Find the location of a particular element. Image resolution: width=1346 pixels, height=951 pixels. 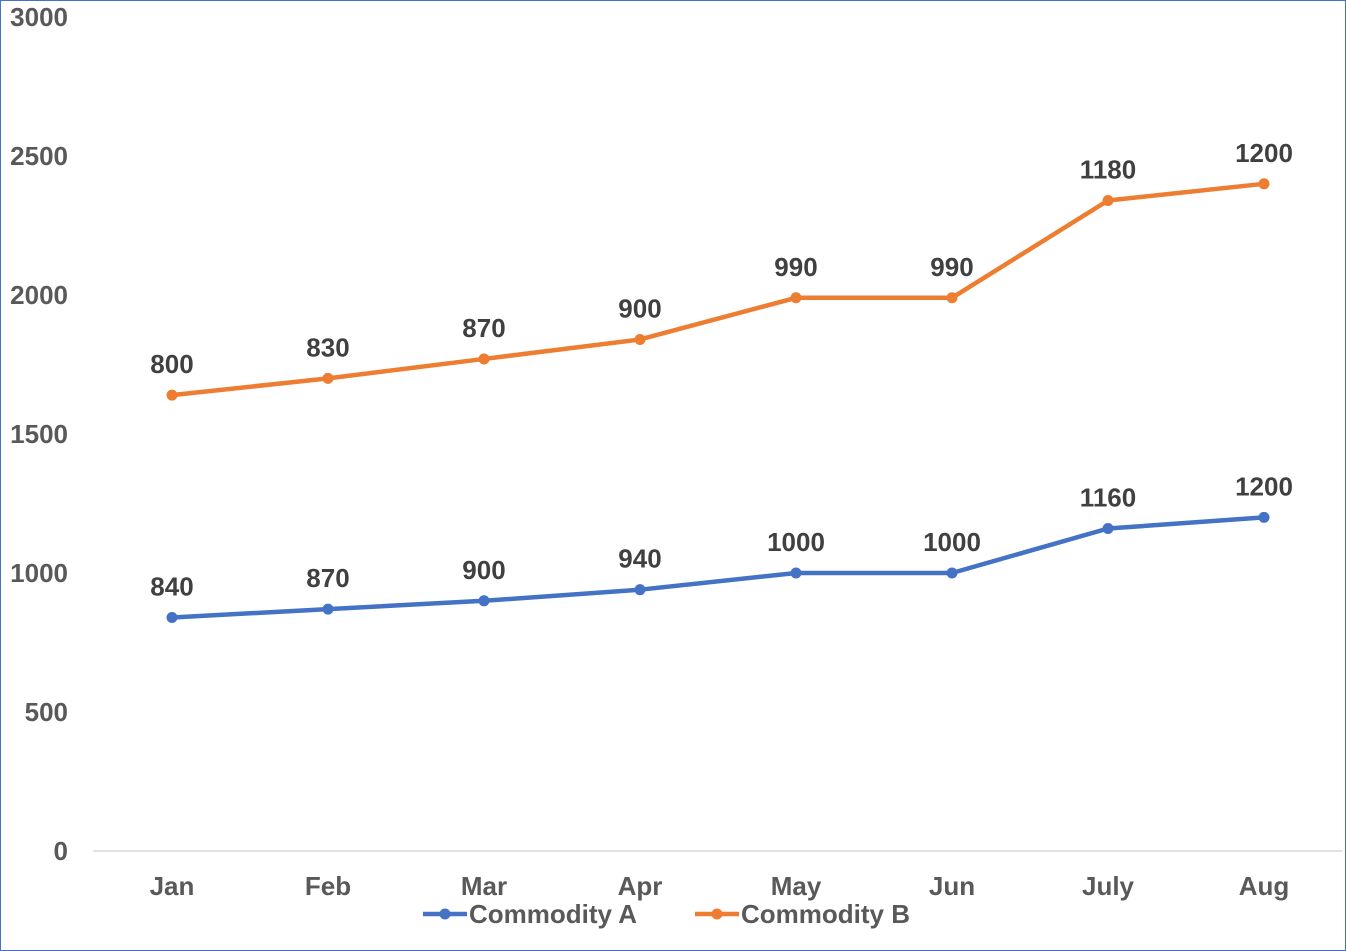

data-label-commodity-b: 900 is located at coordinates (639, 308).